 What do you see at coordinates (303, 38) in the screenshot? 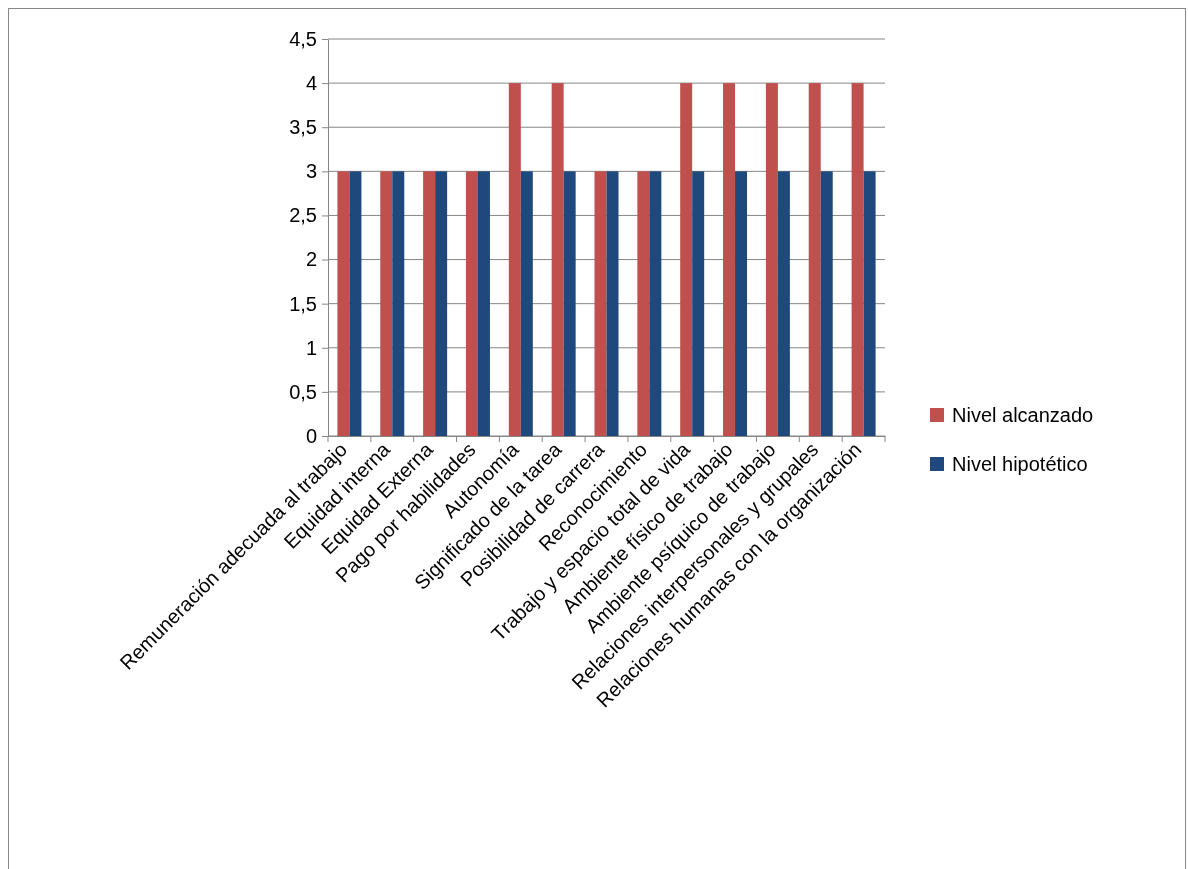
I see `y-tick-label: 4,5` at bounding box center [303, 38].